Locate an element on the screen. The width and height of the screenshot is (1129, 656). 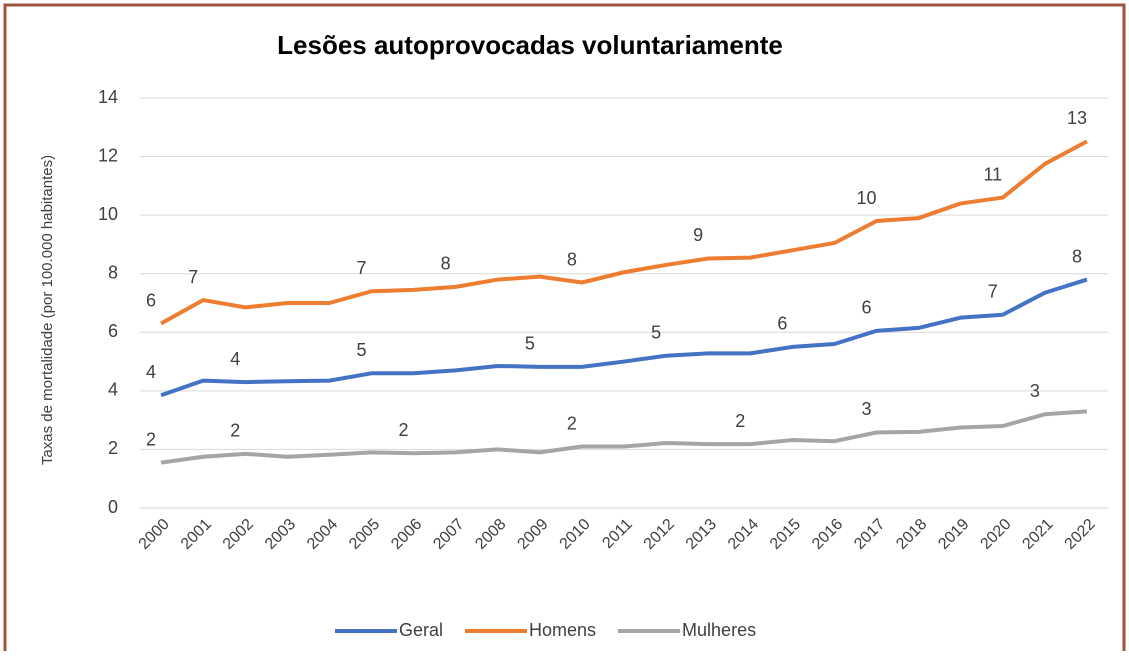
y-tick-label: 14 is located at coordinates (108, 97).